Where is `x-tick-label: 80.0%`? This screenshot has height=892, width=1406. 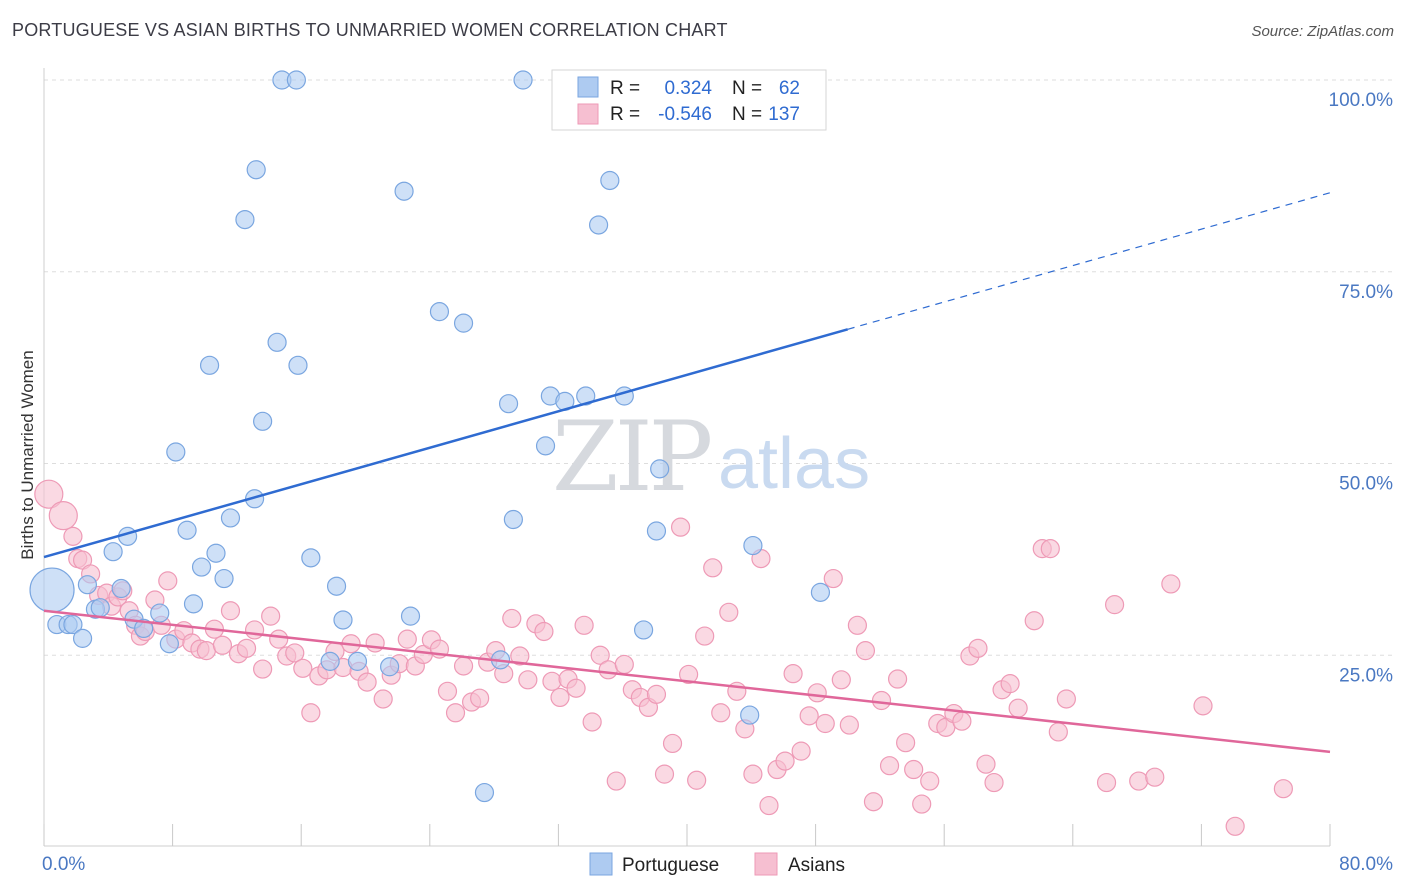 x-tick-label: 80.0% is located at coordinates (1366, 864).